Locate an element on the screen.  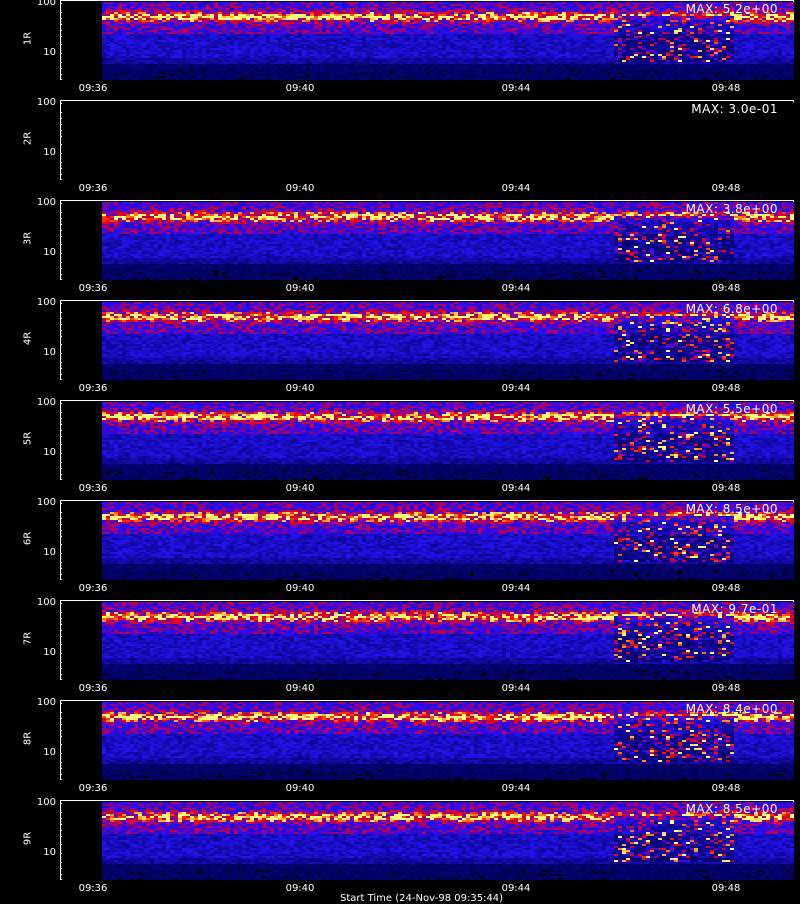
row-label: 6R is located at coordinates (28, 538).